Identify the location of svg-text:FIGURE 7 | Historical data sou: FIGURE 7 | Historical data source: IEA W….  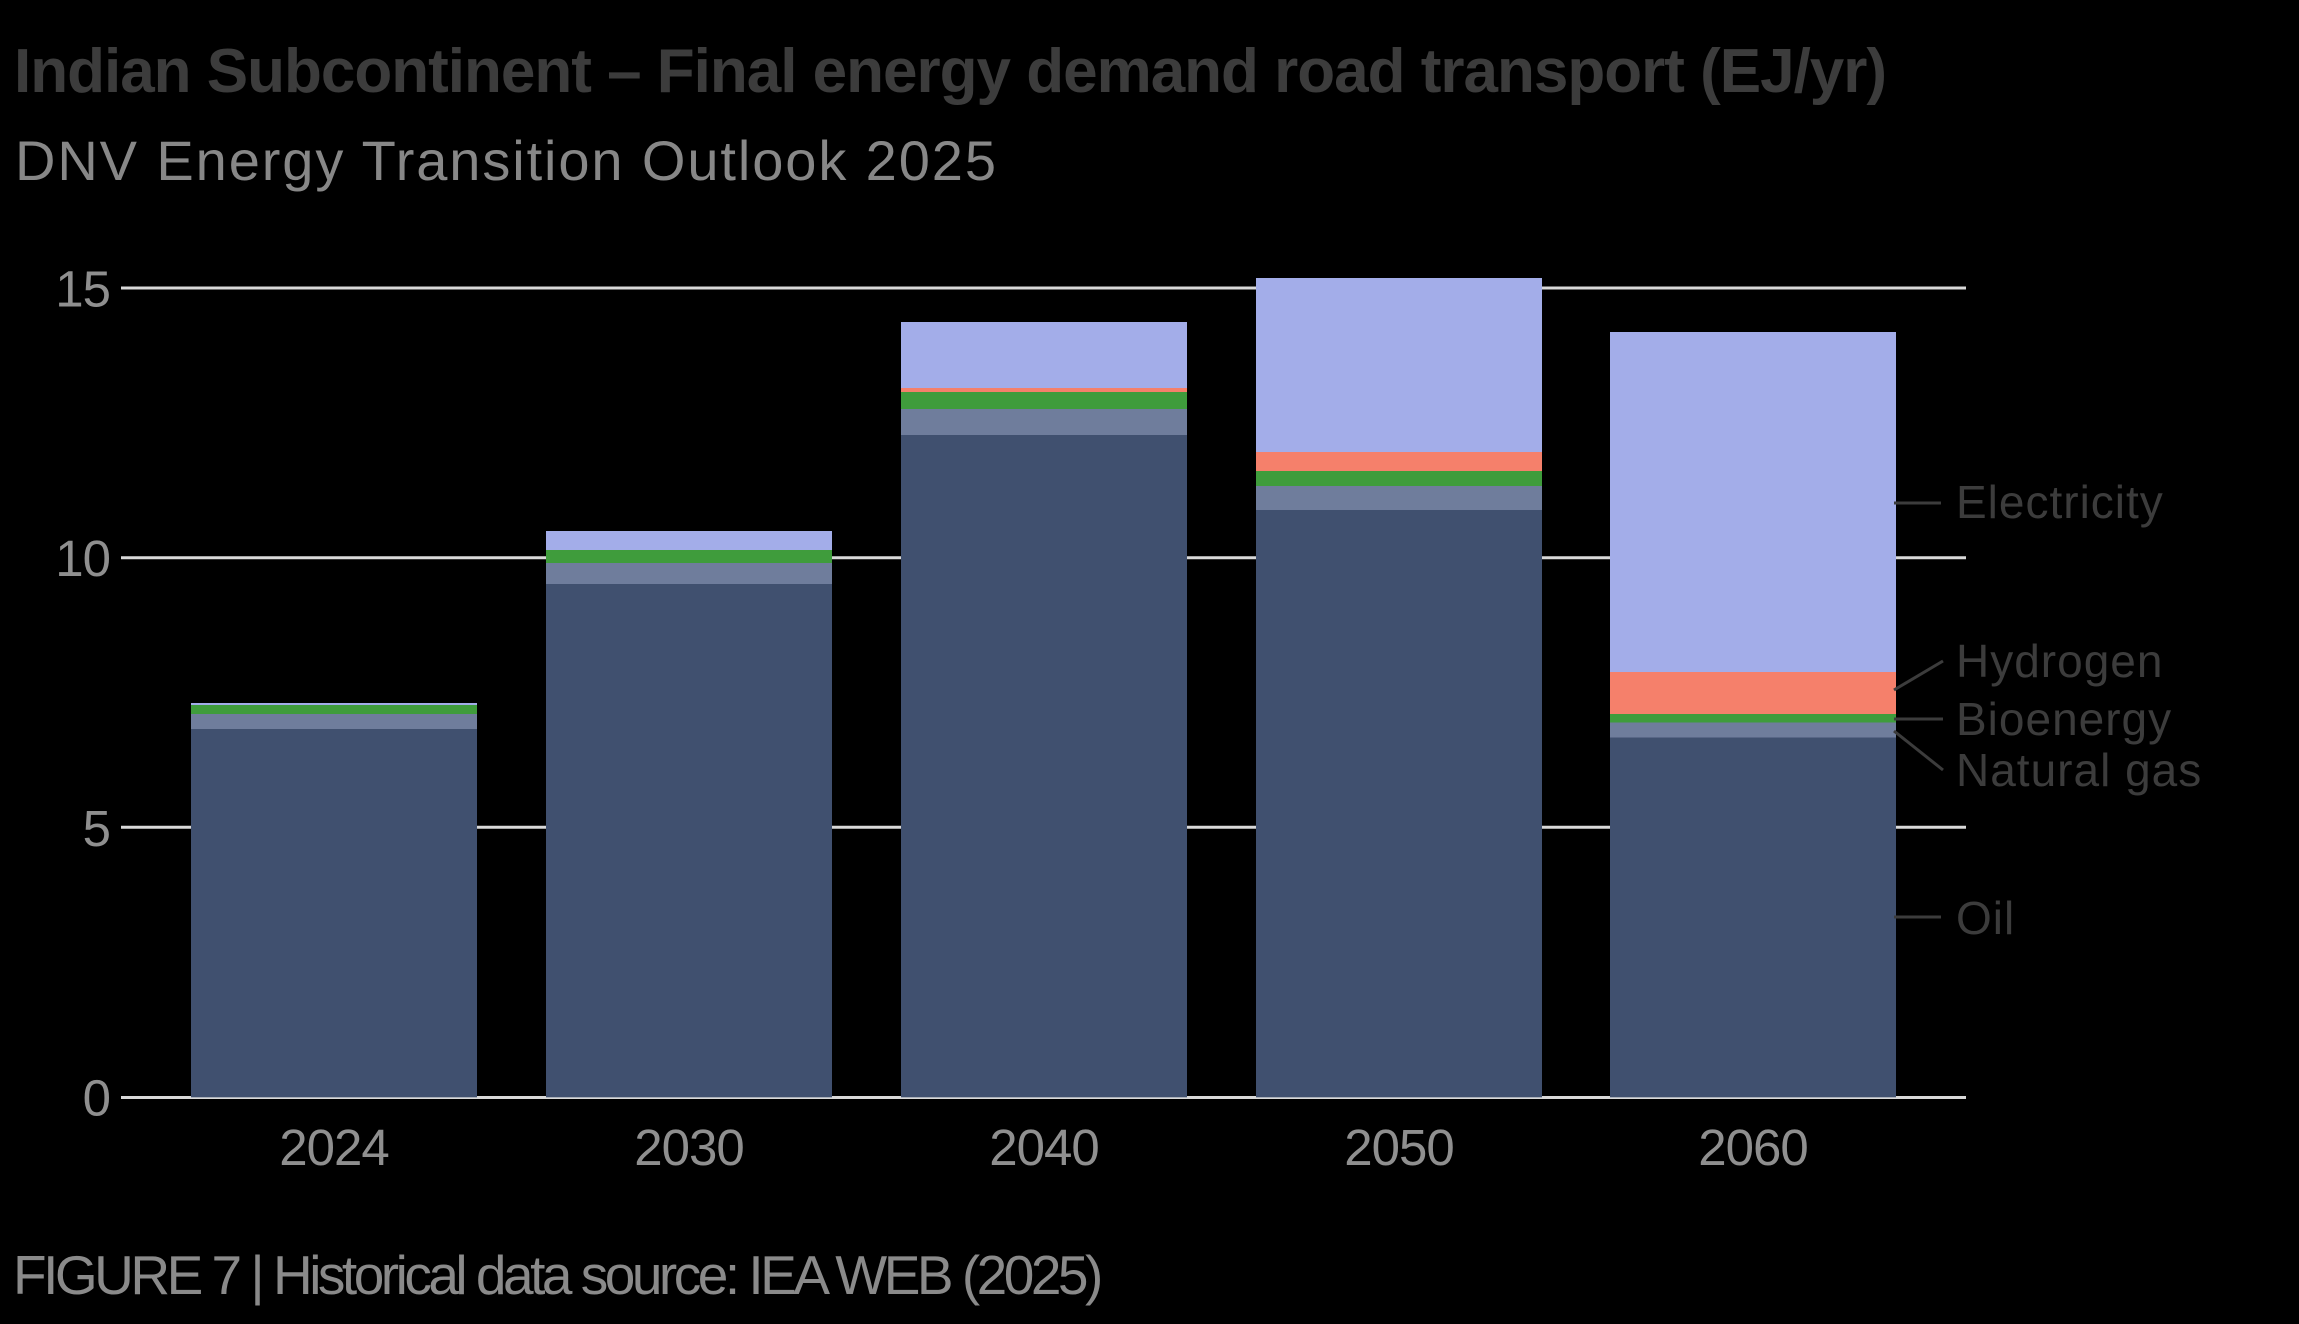
(556, 1275).